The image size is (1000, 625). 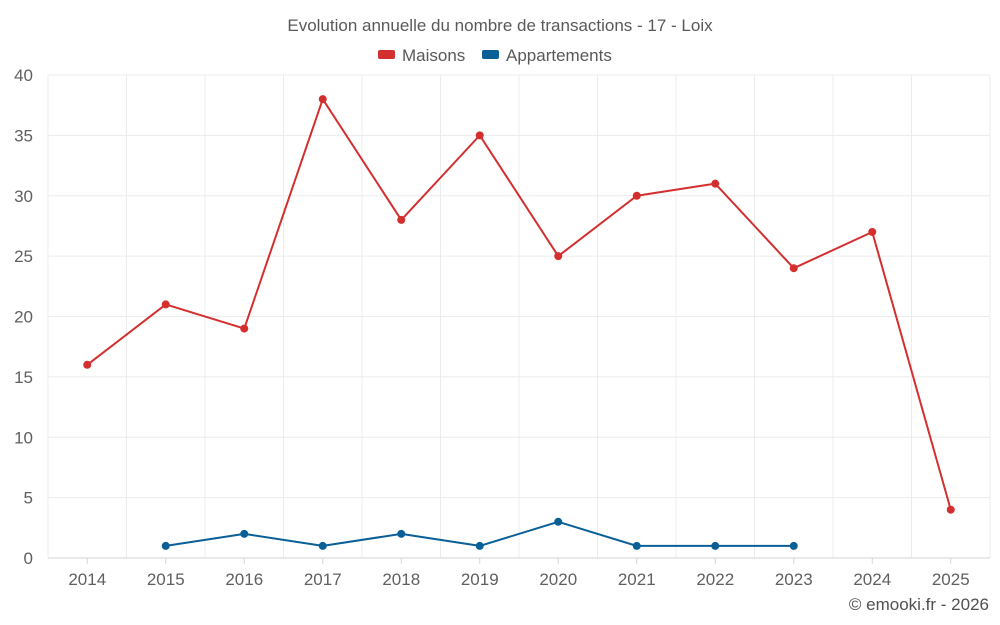 What do you see at coordinates (28, 498) in the screenshot?
I see `y-tick-label: 5` at bounding box center [28, 498].